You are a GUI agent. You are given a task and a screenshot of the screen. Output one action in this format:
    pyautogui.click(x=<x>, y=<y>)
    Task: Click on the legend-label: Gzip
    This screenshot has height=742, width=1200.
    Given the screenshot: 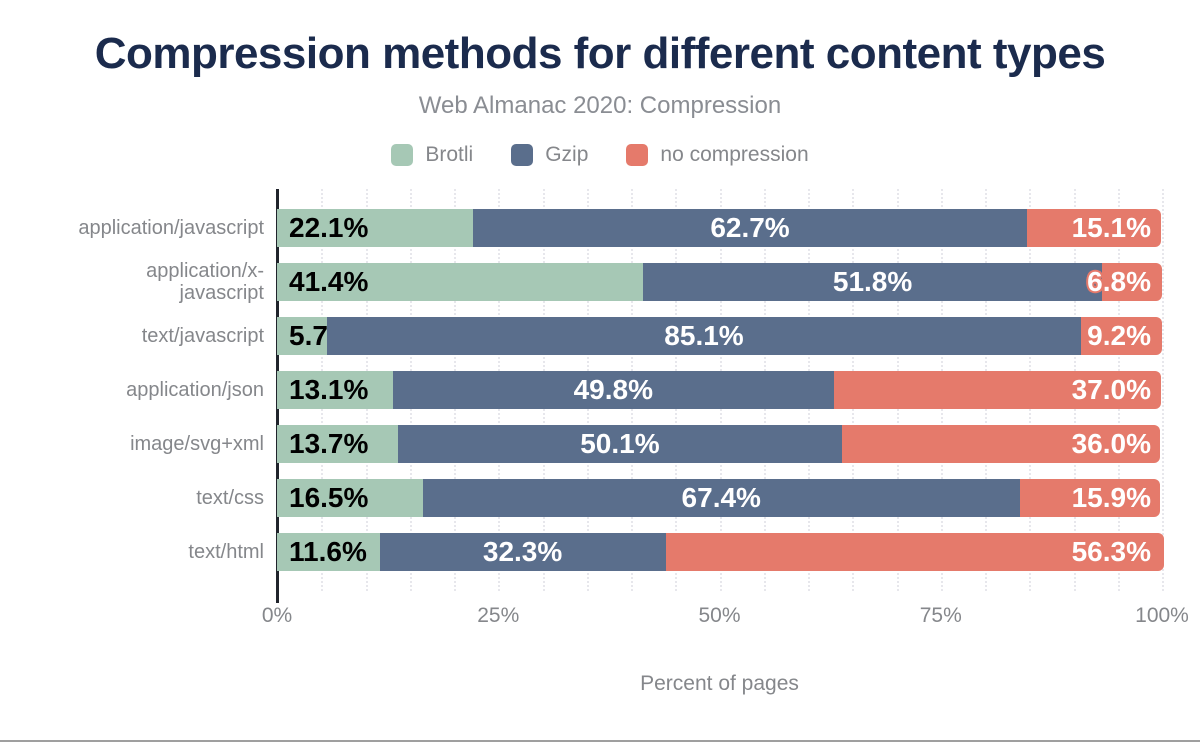 What is the action you would take?
    pyautogui.click(x=567, y=155)
    